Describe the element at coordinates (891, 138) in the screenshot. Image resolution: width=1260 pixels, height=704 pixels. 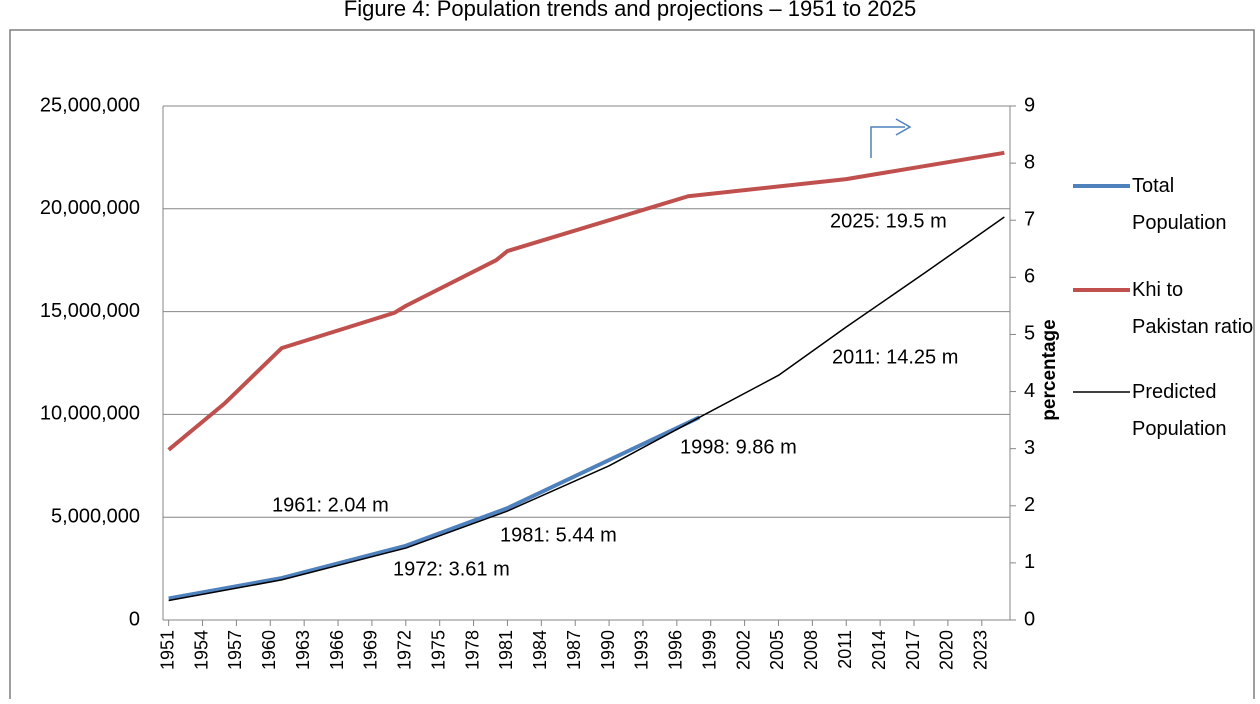
I see `arrow-icon` at that location.